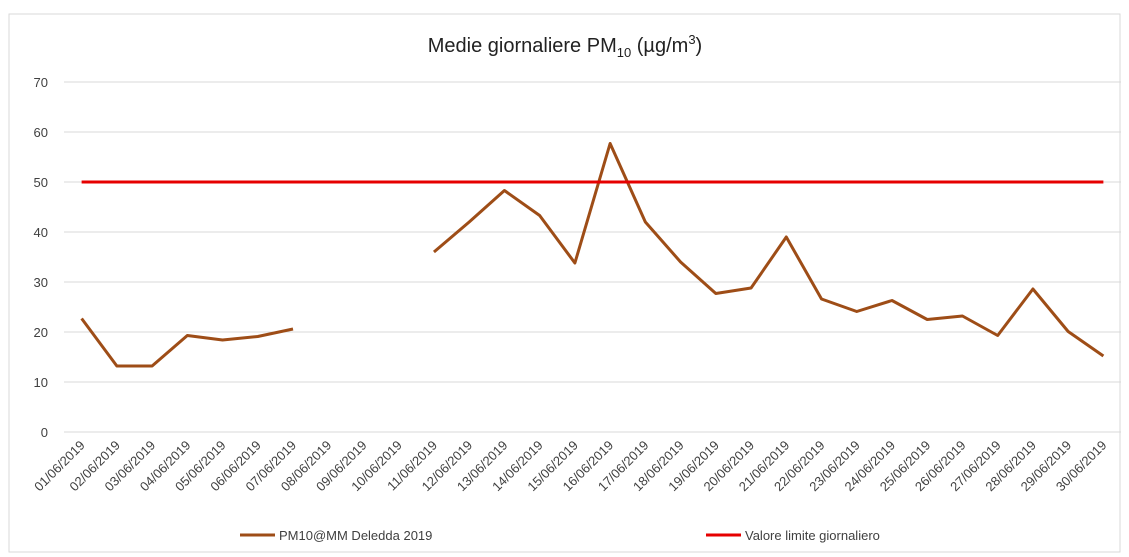  What do you see at coordinates (41, 132) in the screenshot?
I see `y-tick-label: 60` at bounding box center [41, 132].